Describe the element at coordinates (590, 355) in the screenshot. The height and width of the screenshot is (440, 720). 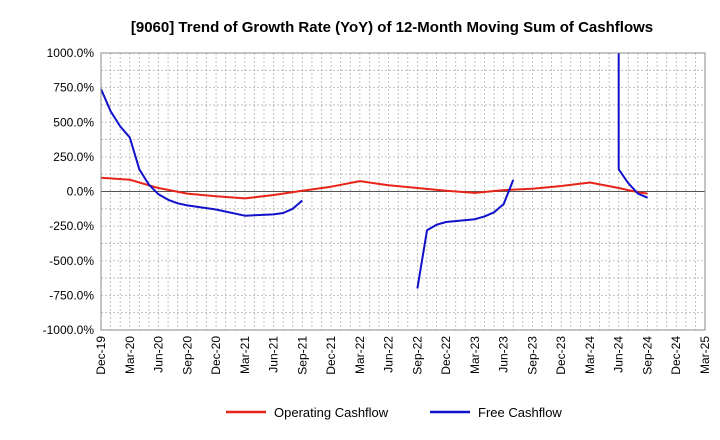
I see `x-tick-label: Mar-24` at that location.